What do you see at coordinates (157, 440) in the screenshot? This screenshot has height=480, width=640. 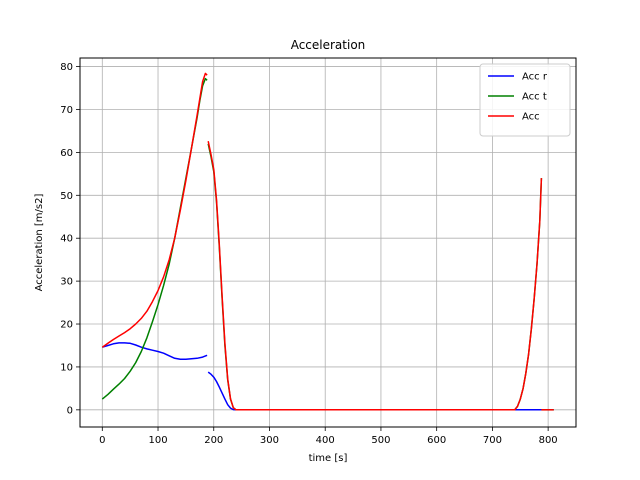 I see `x-tick-label: 100` at bounding box center [157, 440].